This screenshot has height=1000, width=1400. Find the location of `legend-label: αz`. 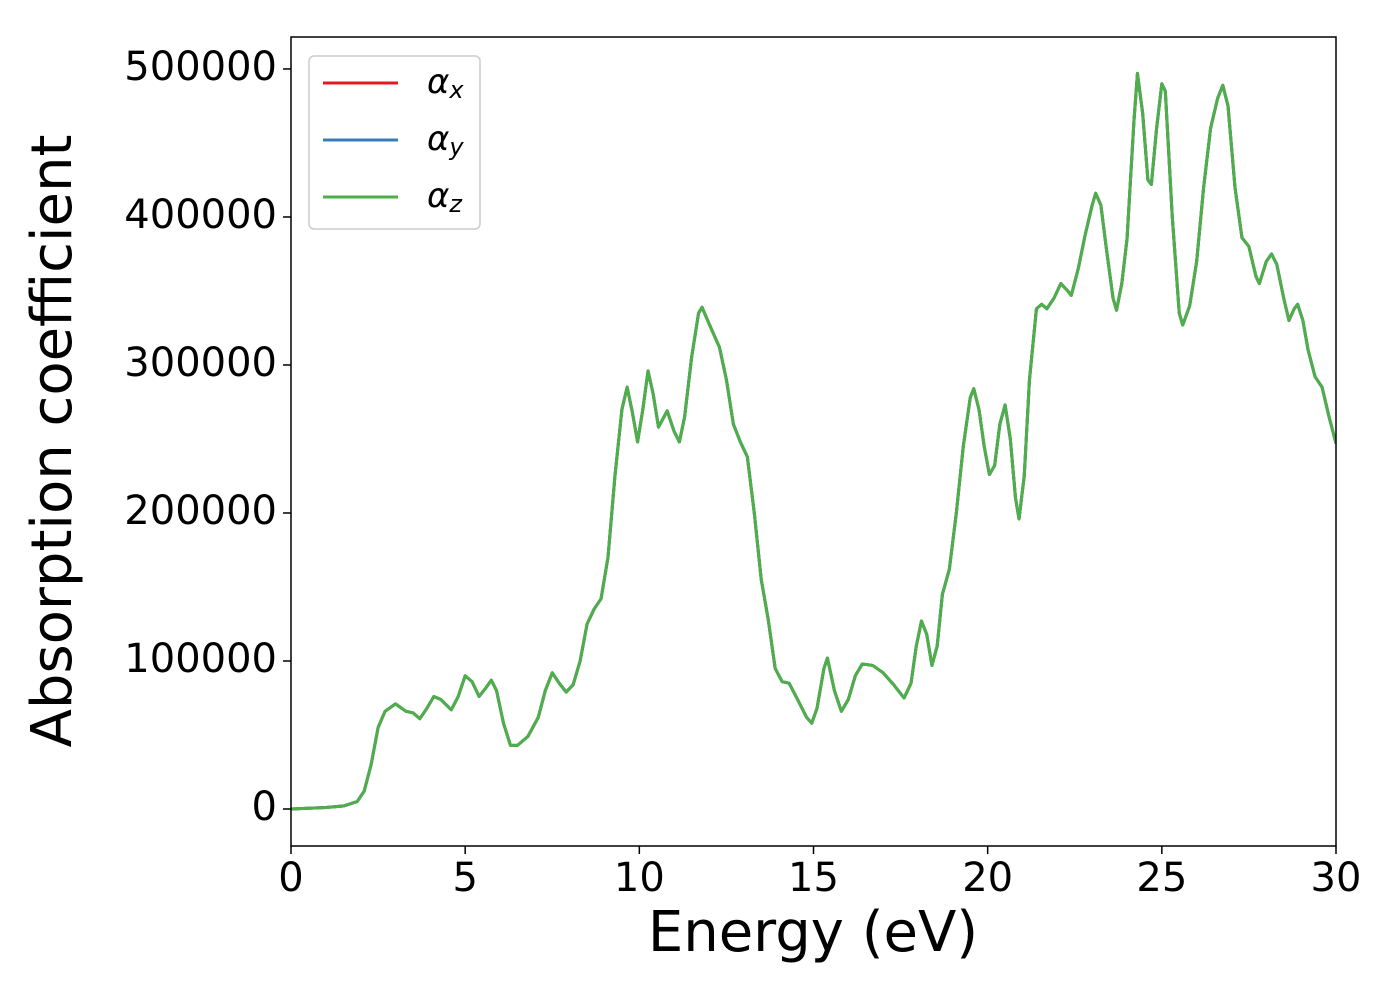

legend-label: αz is located at coordinates (445, 197).